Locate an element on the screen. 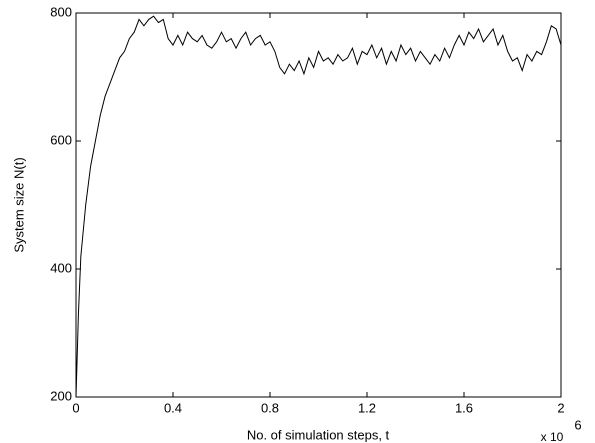 The image size is (595, 443). y-axis-label: System size N(t) is located at coordinates (18, 204).